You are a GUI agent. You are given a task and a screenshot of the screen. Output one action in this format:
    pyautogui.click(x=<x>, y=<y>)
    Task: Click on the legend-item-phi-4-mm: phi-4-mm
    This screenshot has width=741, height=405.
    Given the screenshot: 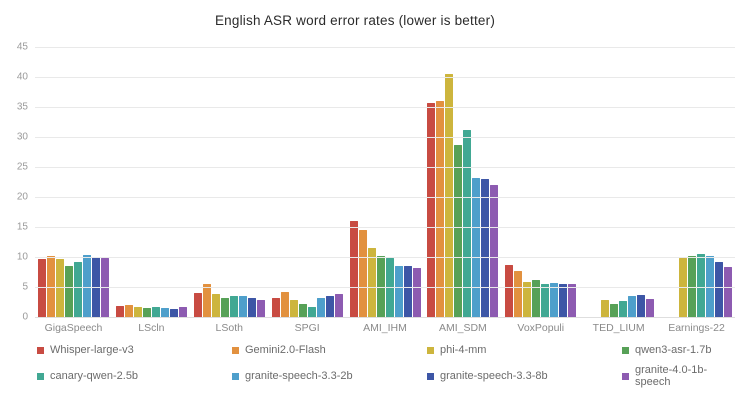 What is the action you would take?
    pyautogui.click(x=524, y=350)
    